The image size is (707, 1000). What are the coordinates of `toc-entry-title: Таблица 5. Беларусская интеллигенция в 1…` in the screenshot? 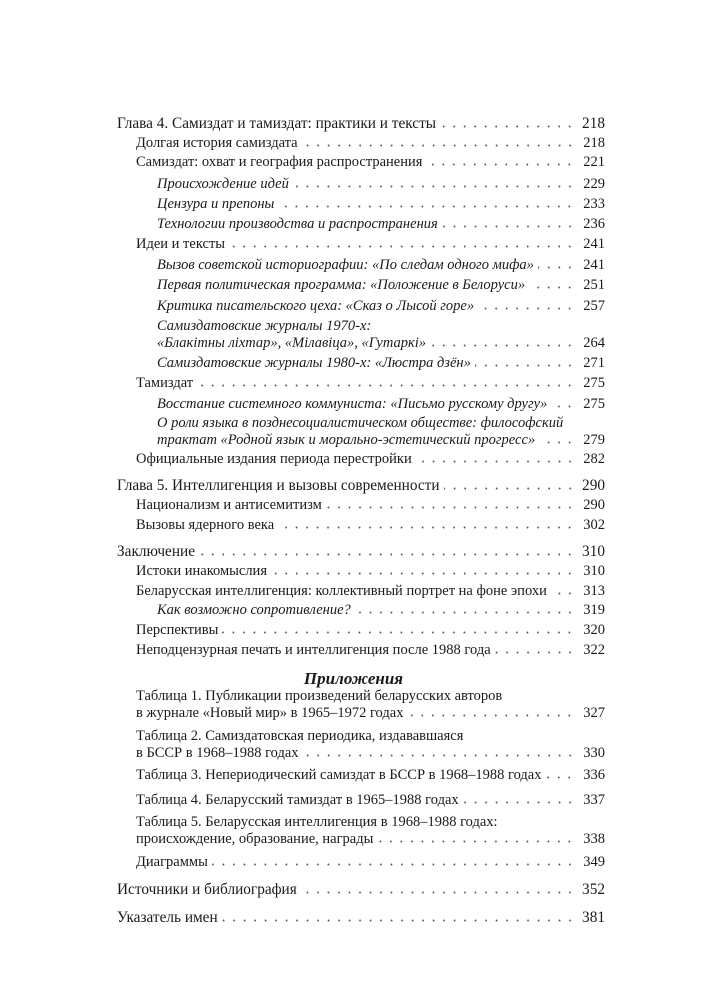 It's located at (317, 822).